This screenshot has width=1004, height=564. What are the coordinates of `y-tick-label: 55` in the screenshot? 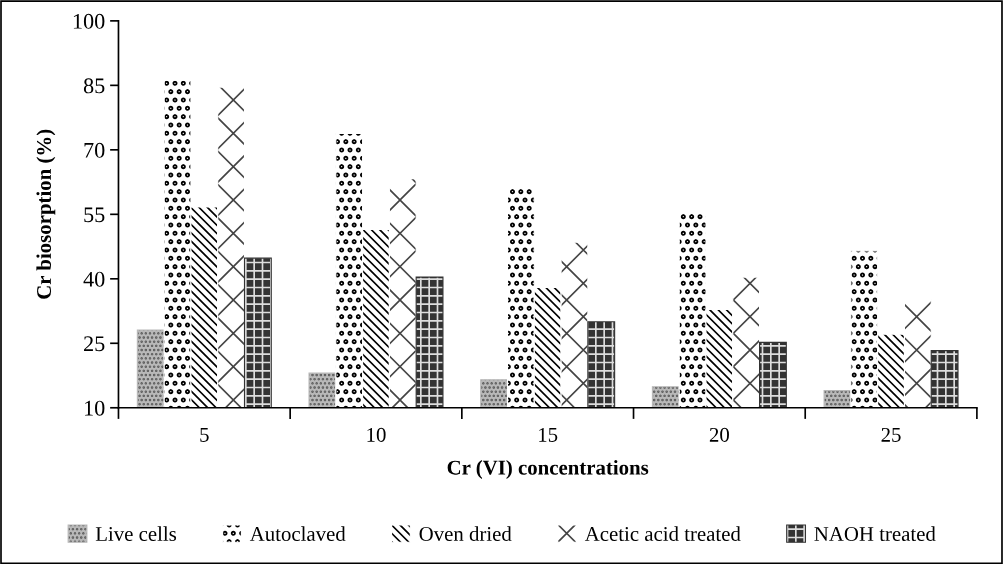 It's located at (94, 215).